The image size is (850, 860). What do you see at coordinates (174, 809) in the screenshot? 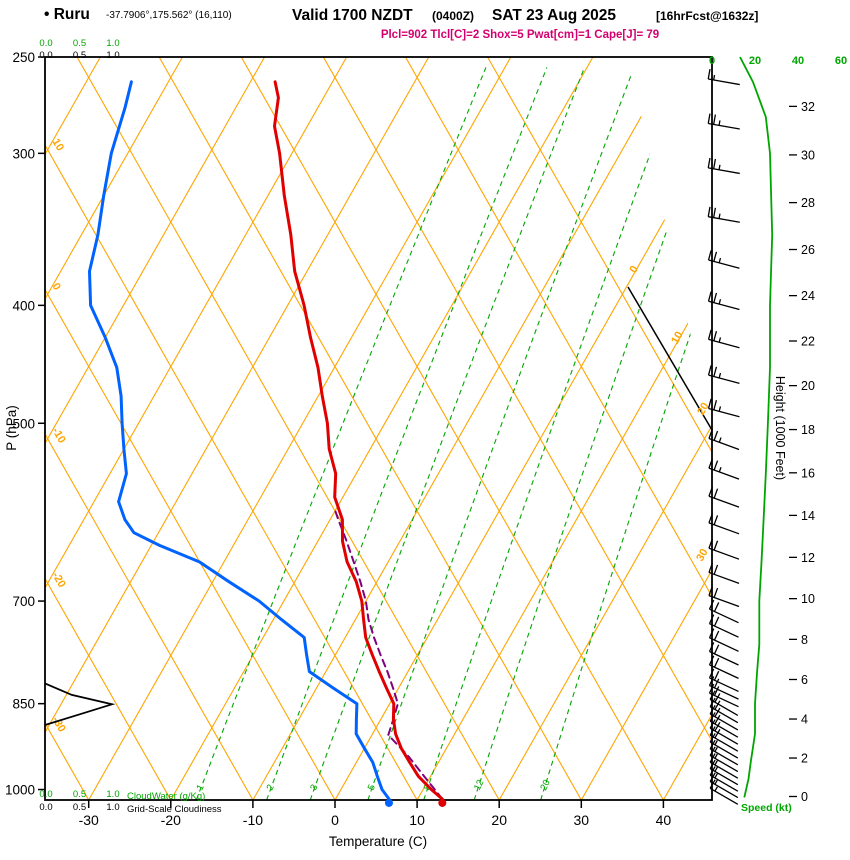
I see `cloudiness-legend: Grid-Scale Cloudiness` at bounding box center [174, 809].